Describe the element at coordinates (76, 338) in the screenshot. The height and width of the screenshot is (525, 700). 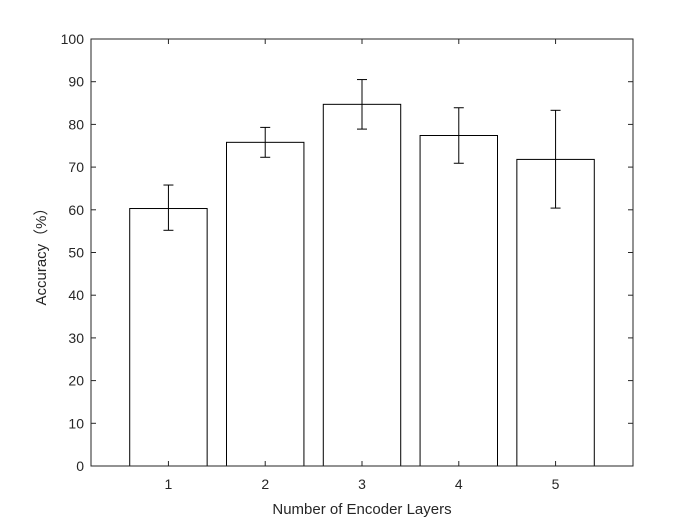
I see `y-tick-label-30: 30` at that location.